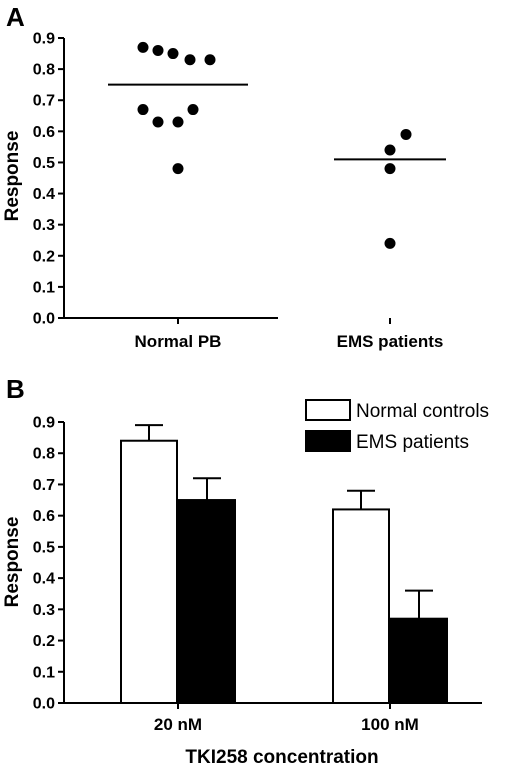  I want to click on panel-a-categories: Normal PB EMS patients, so click(289, 334).